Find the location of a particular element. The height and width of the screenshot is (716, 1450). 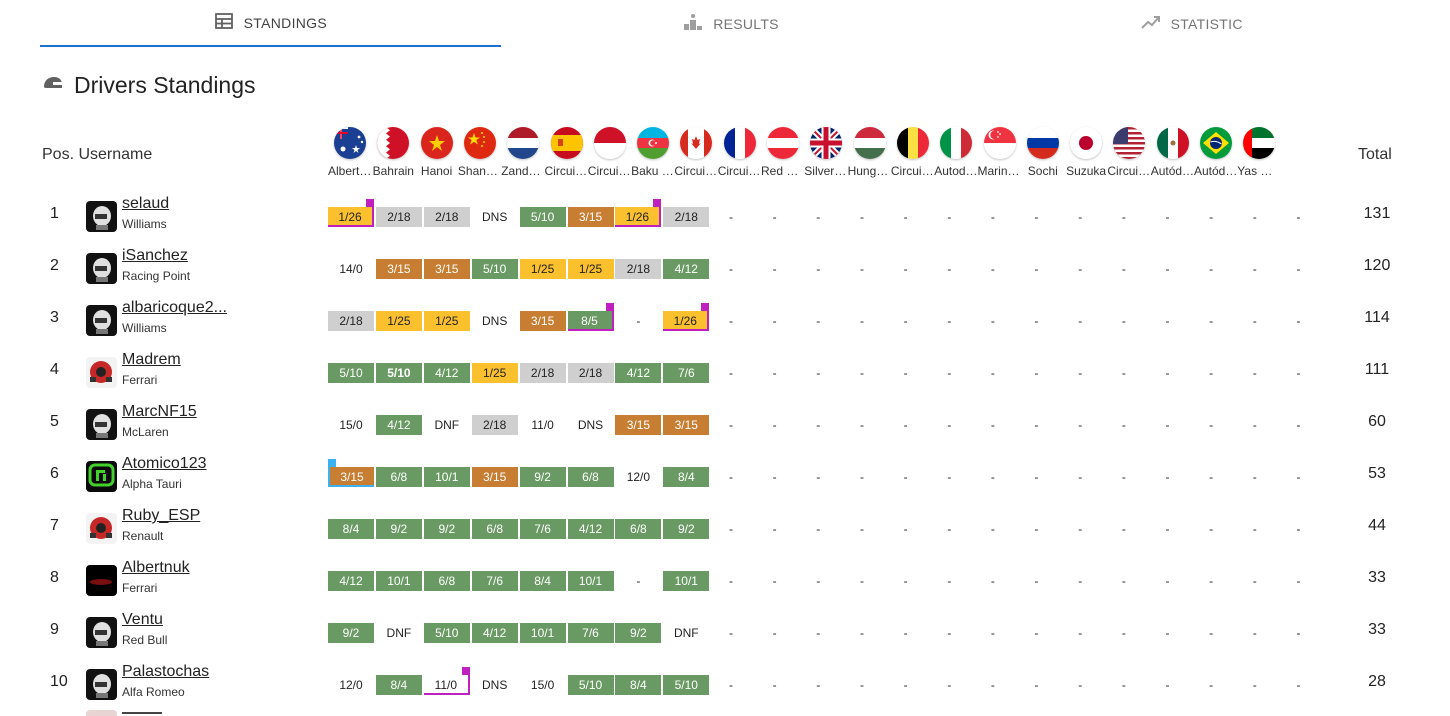

result-cell: 15/0 is located at coordinates (542, 685).